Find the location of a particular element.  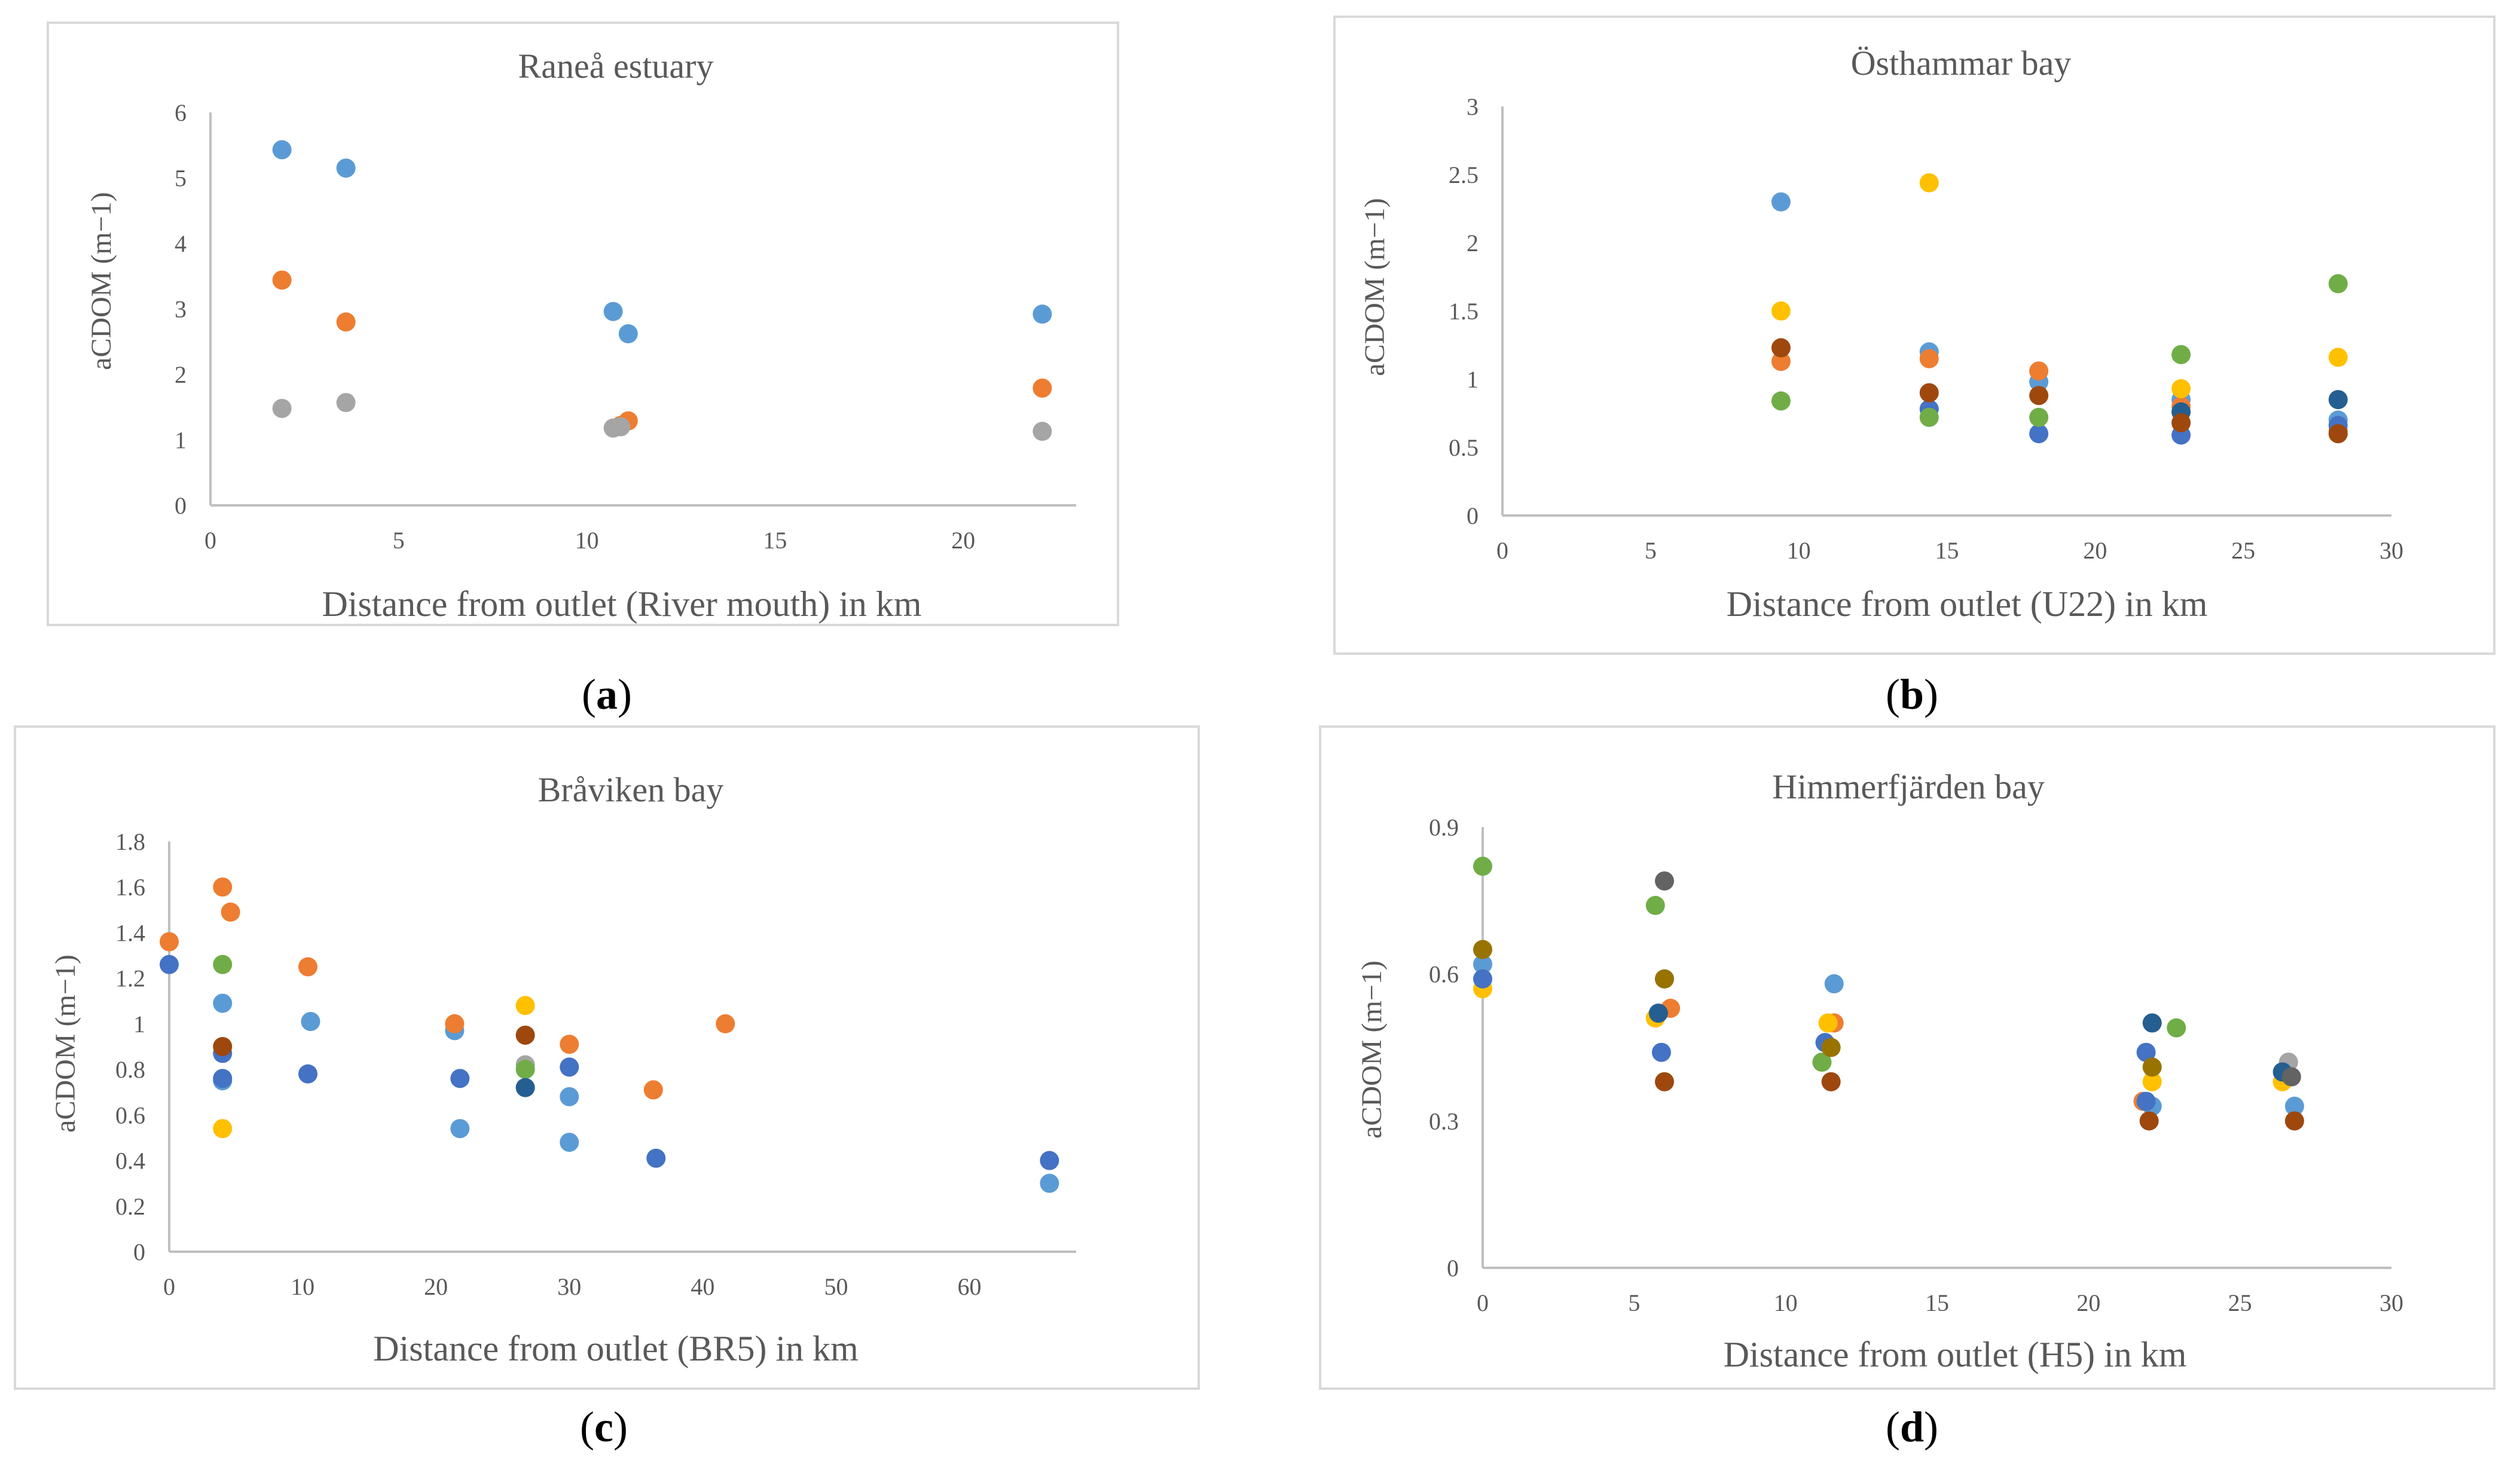

y-tick-label: 0.4 is located at coordinates (130, 1161).